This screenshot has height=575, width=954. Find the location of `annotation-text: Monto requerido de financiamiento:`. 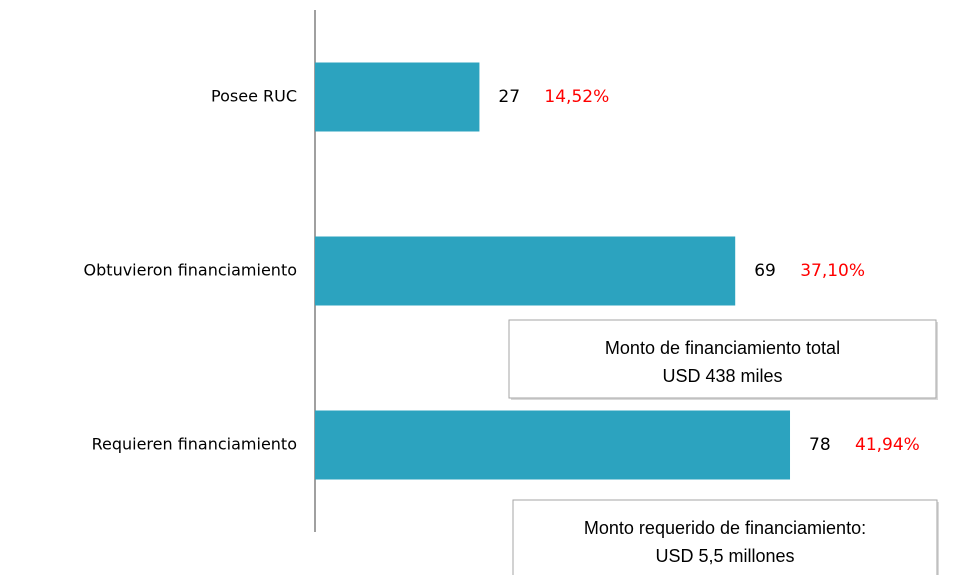

annotation-text: Monto requerido de financiamiento: is located at coordinates (725, 528).